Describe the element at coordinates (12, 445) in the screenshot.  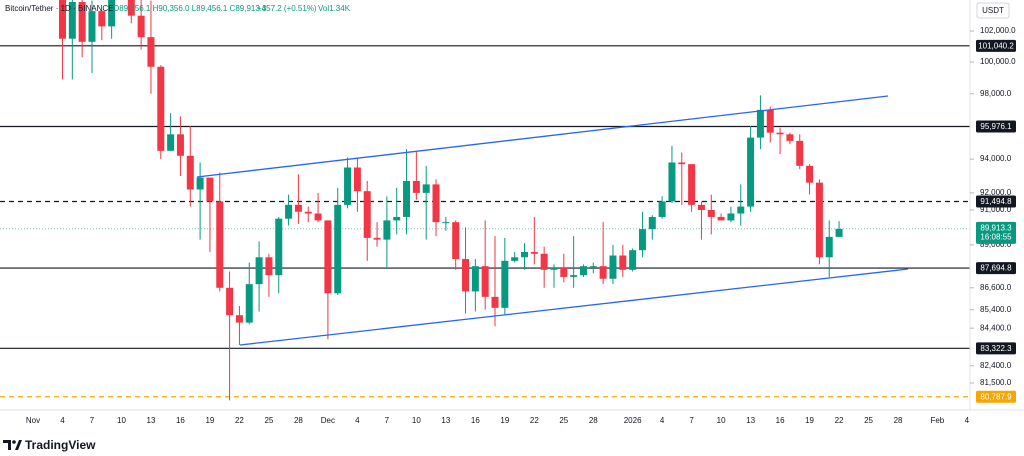
I see `brand-logo` at that location.